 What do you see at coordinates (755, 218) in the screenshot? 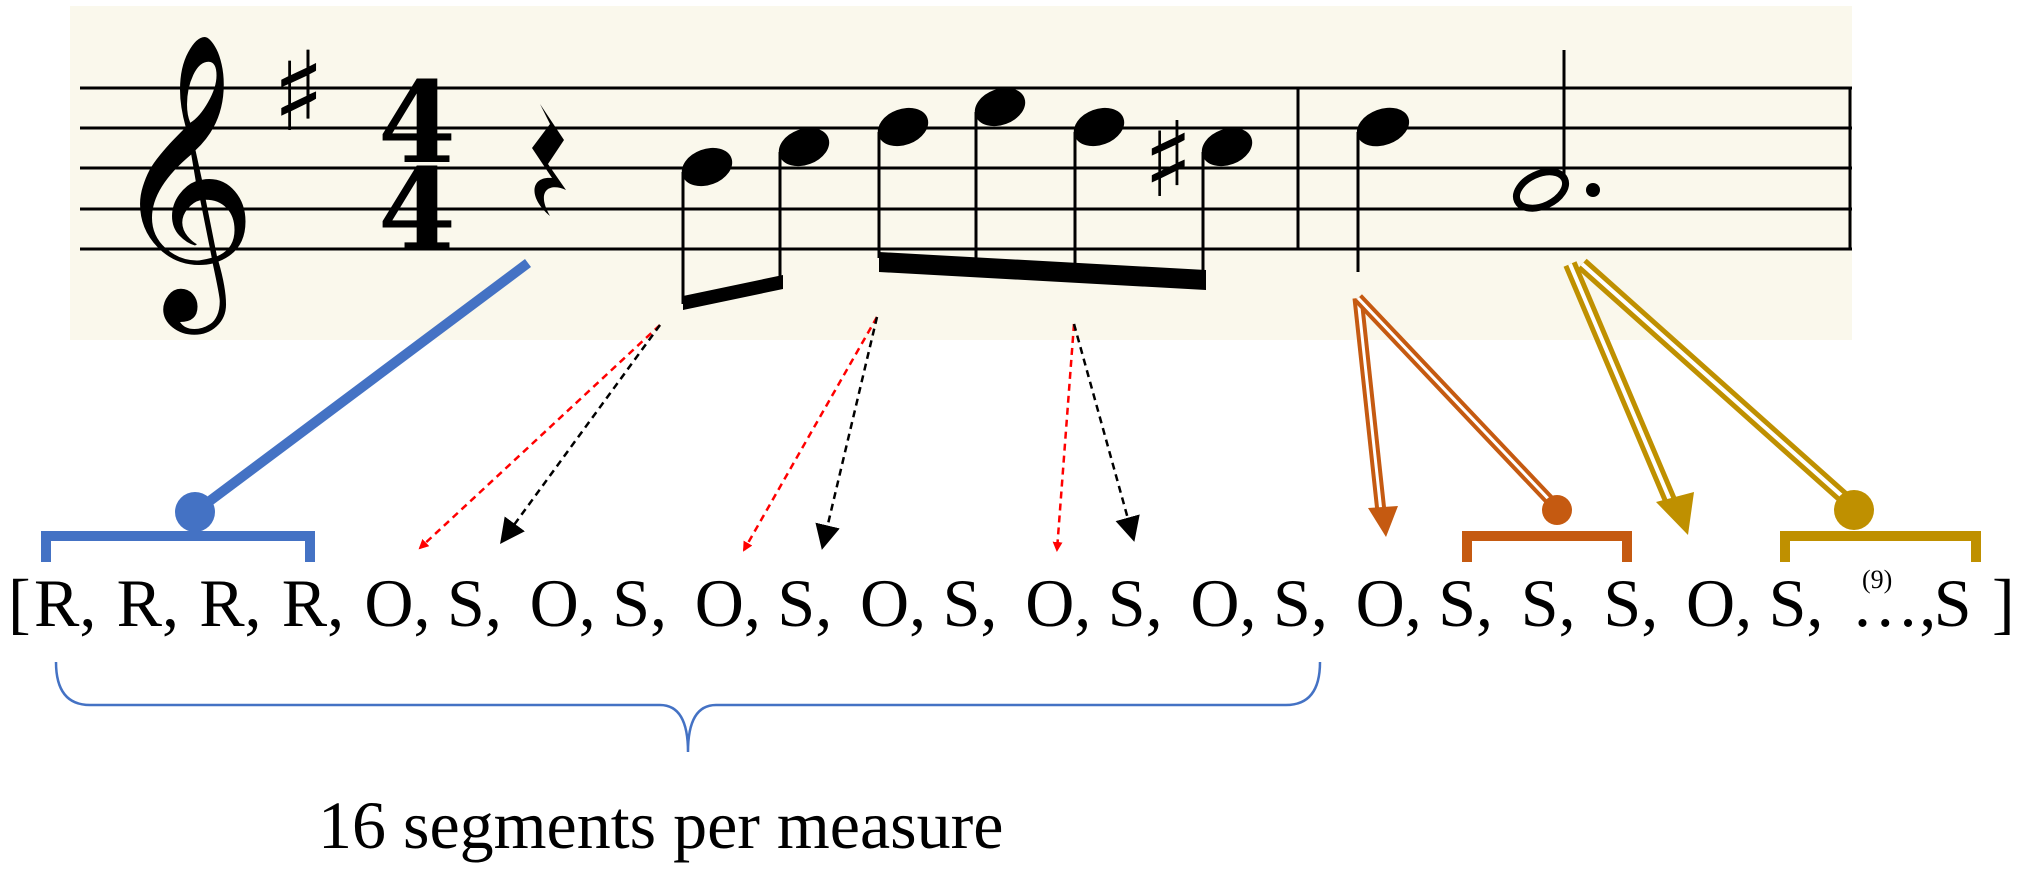
I see `eighth-note-pair` at bounding box center [755, 218].